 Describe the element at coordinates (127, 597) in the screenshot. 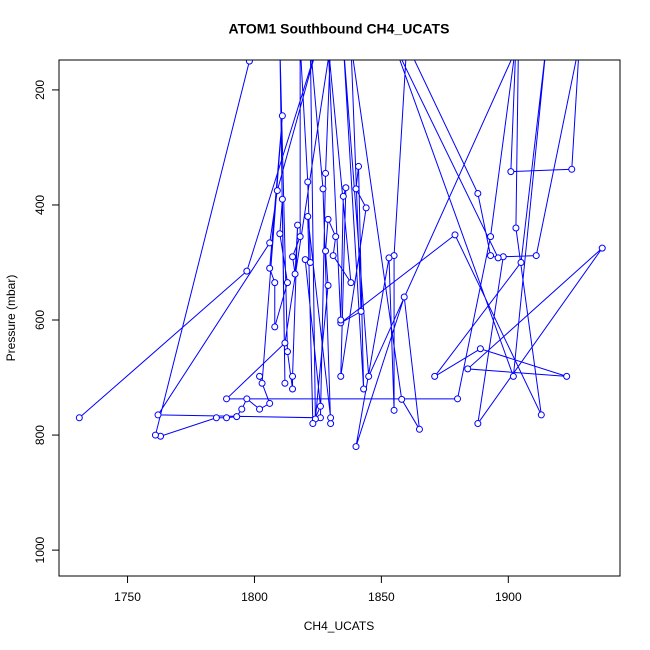

I see `x-tick-label: 1750` at that location.